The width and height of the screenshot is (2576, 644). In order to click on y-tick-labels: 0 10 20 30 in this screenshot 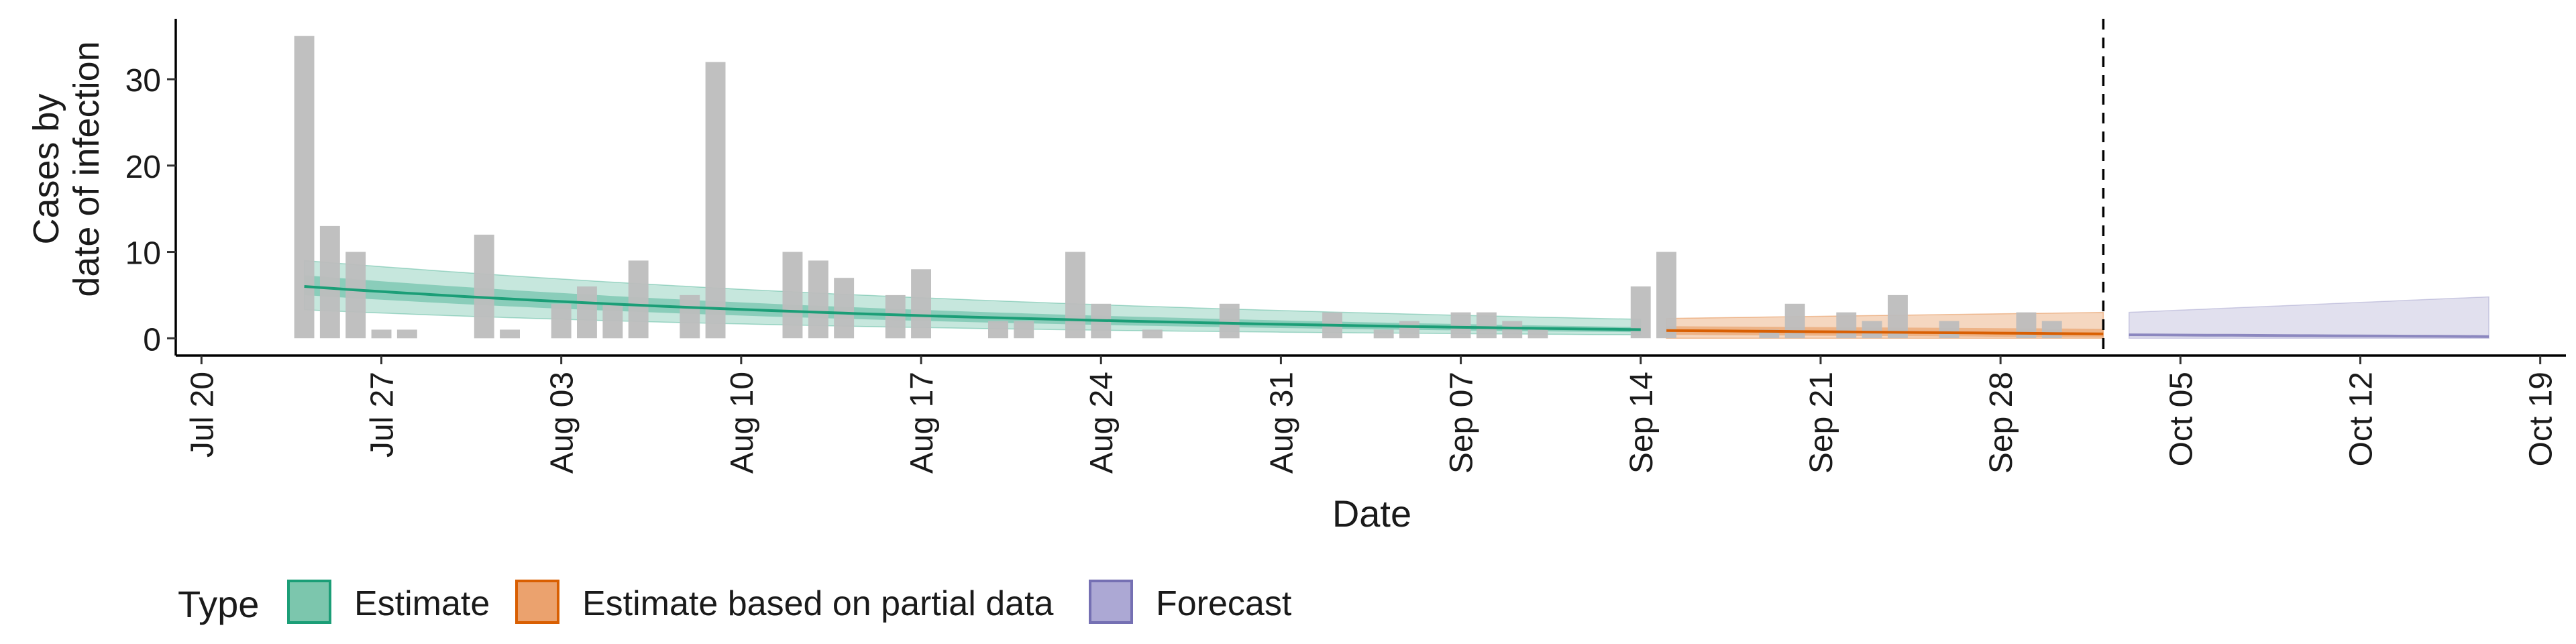, I will do `click(143, 210)`.